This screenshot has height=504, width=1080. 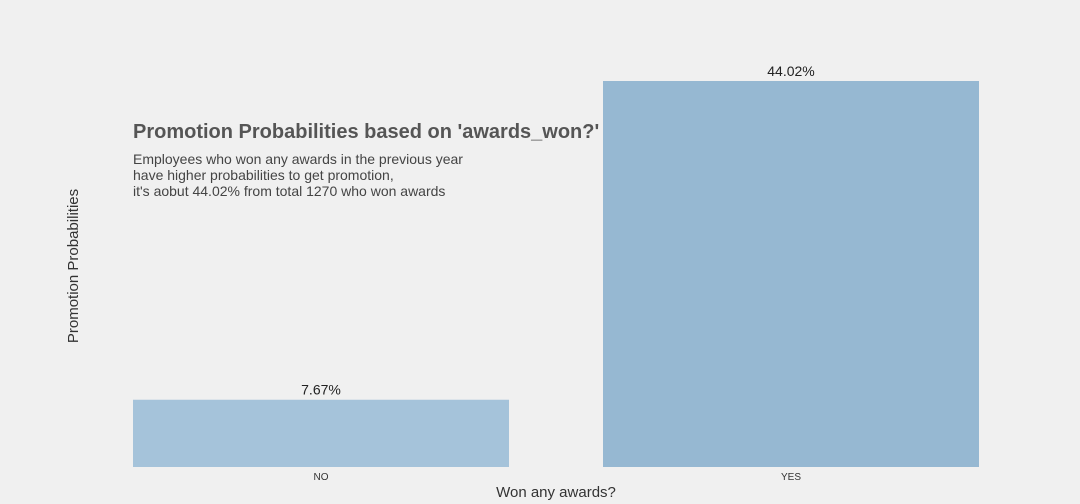 What do you see at coordinates (321, 477) in the screenshot?
I see `x-tick-label-no: NO` at bounding box center [321, 477].